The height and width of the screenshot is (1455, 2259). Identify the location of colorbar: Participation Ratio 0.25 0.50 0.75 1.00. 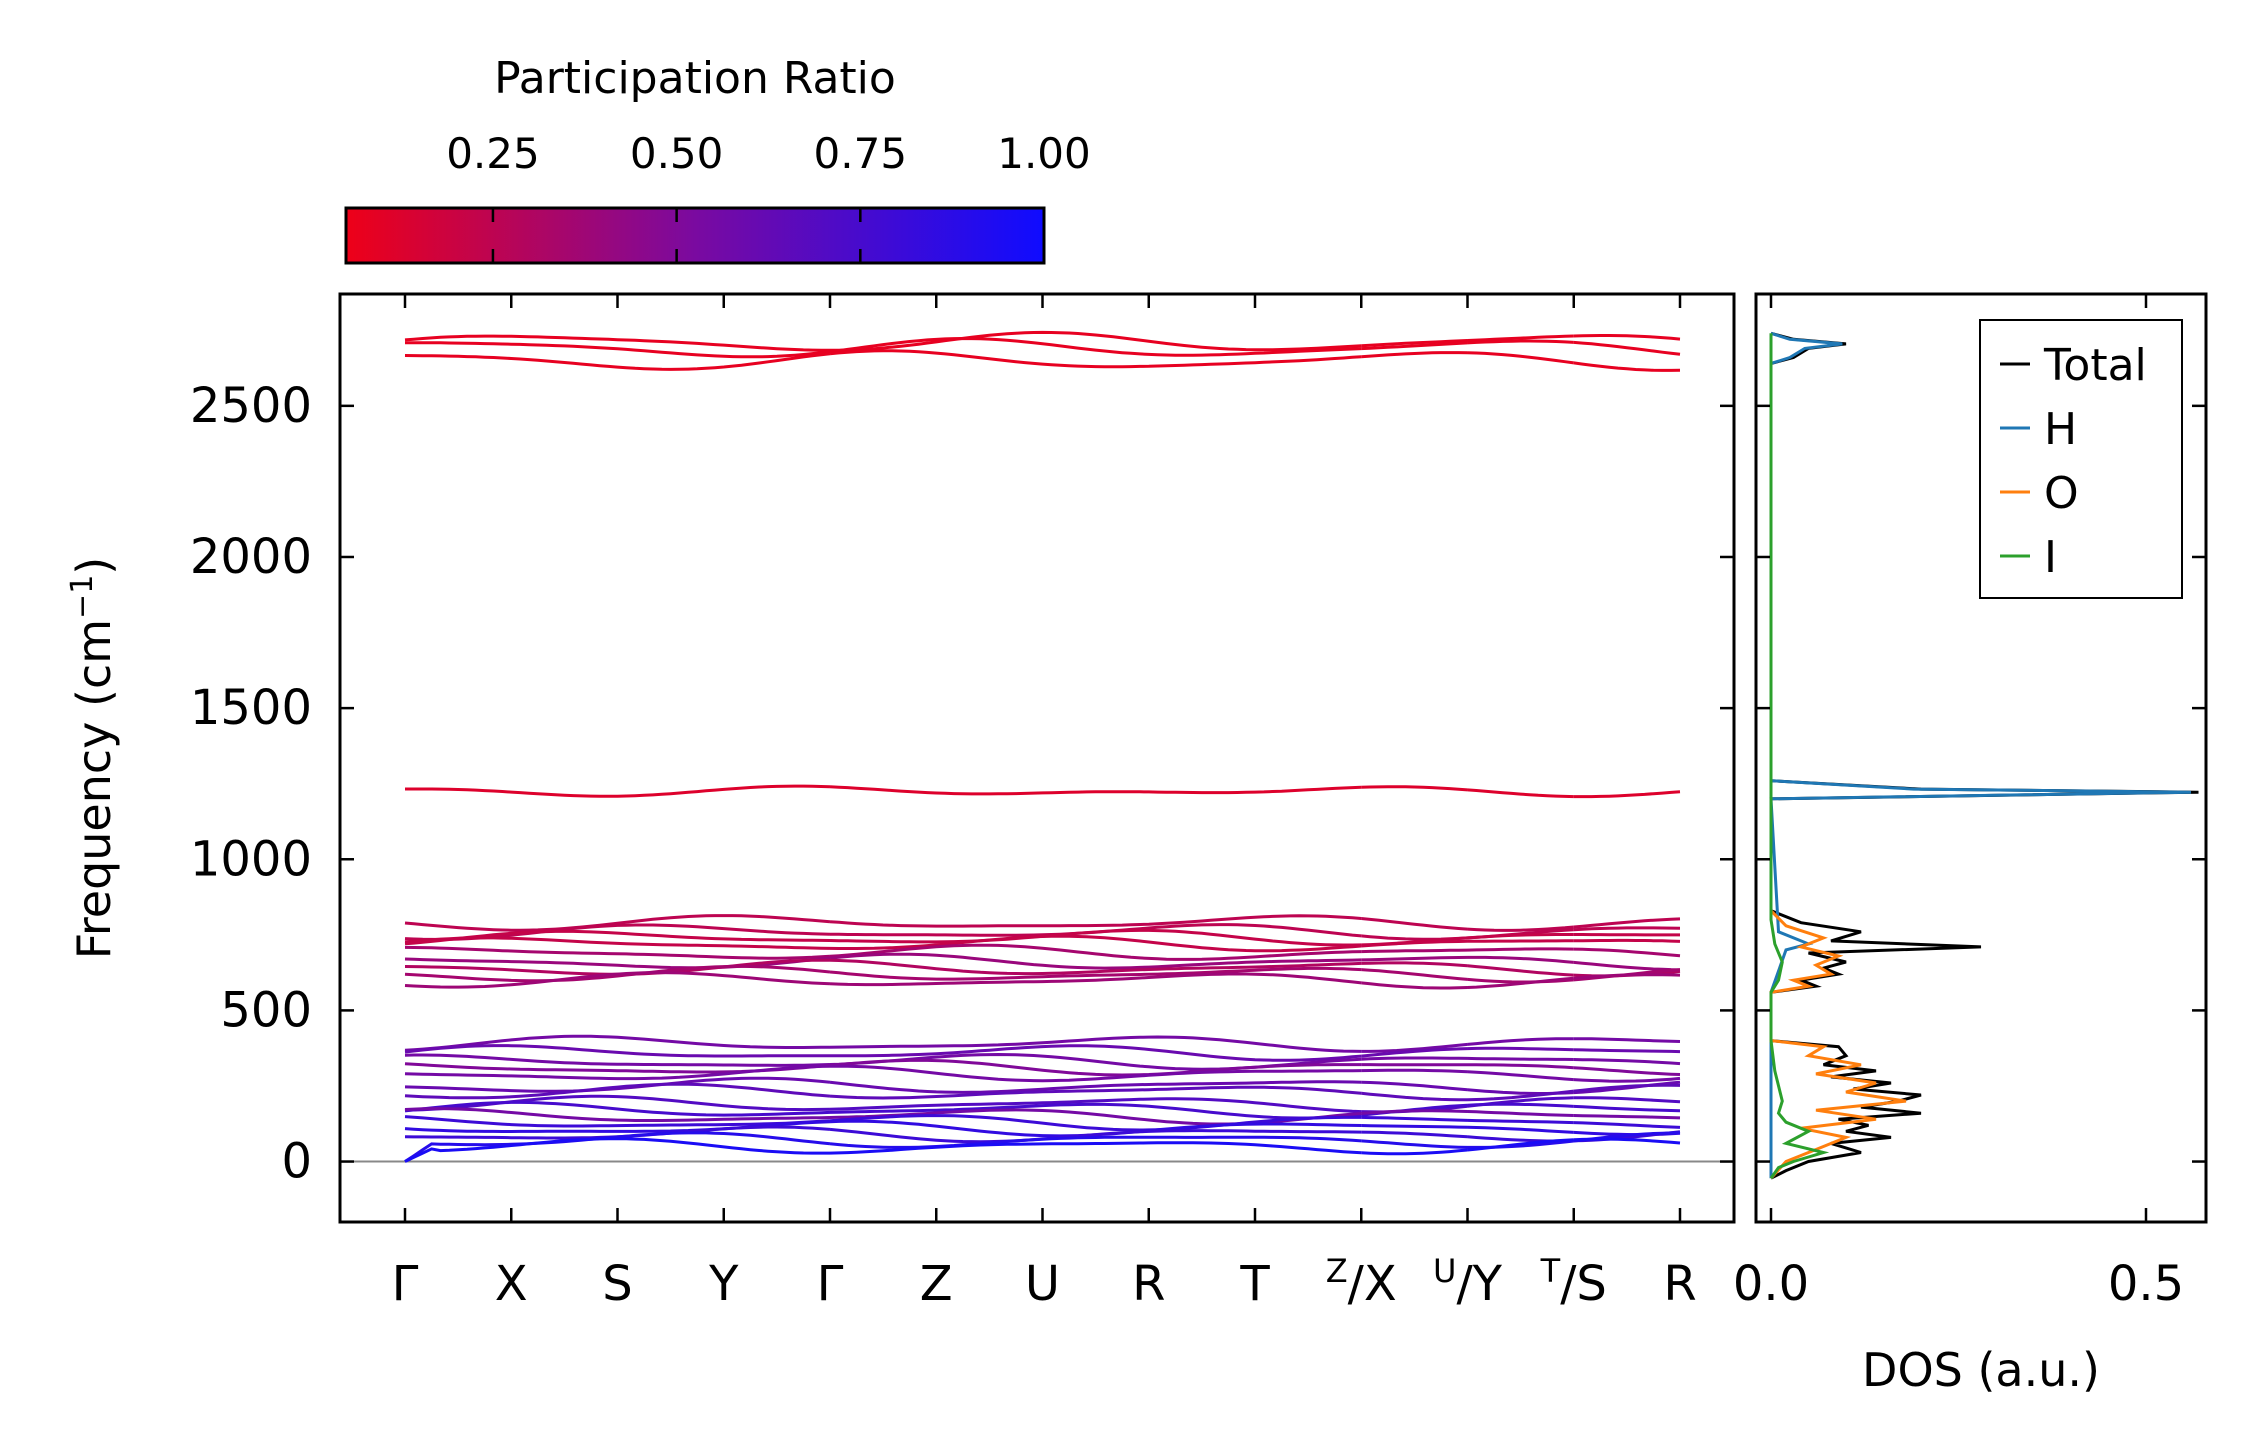
(717, 159).